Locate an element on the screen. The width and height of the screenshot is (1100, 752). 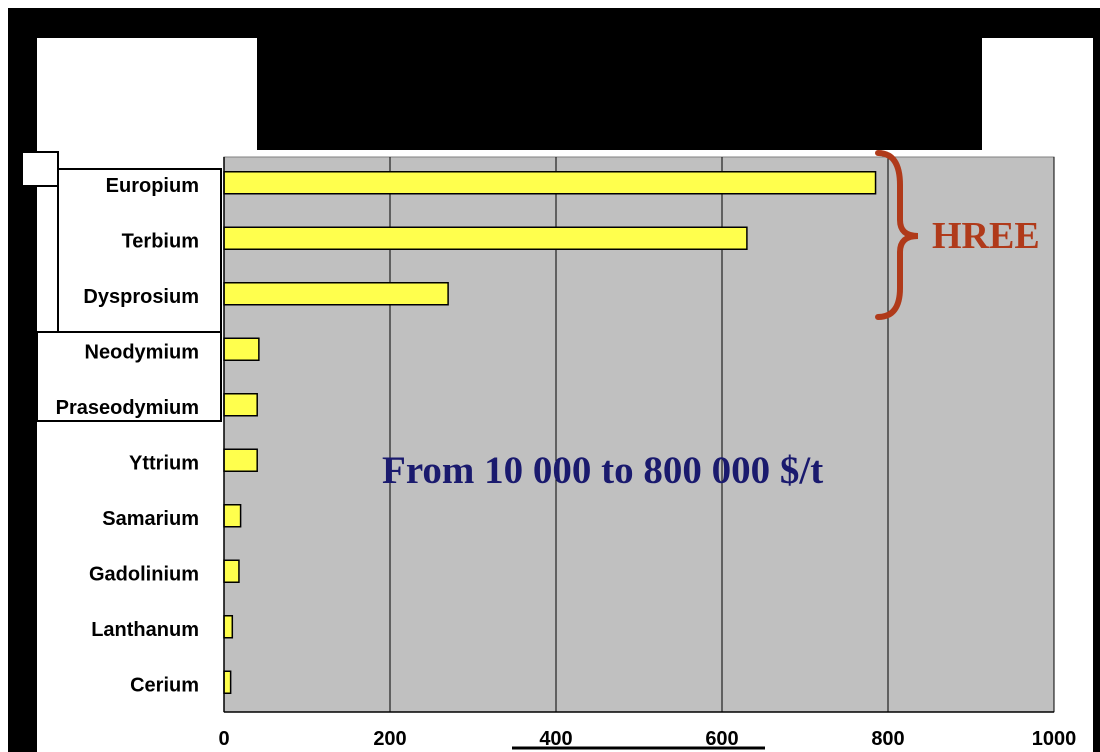
hree-label: HREE is located at coordinates (986, 236).